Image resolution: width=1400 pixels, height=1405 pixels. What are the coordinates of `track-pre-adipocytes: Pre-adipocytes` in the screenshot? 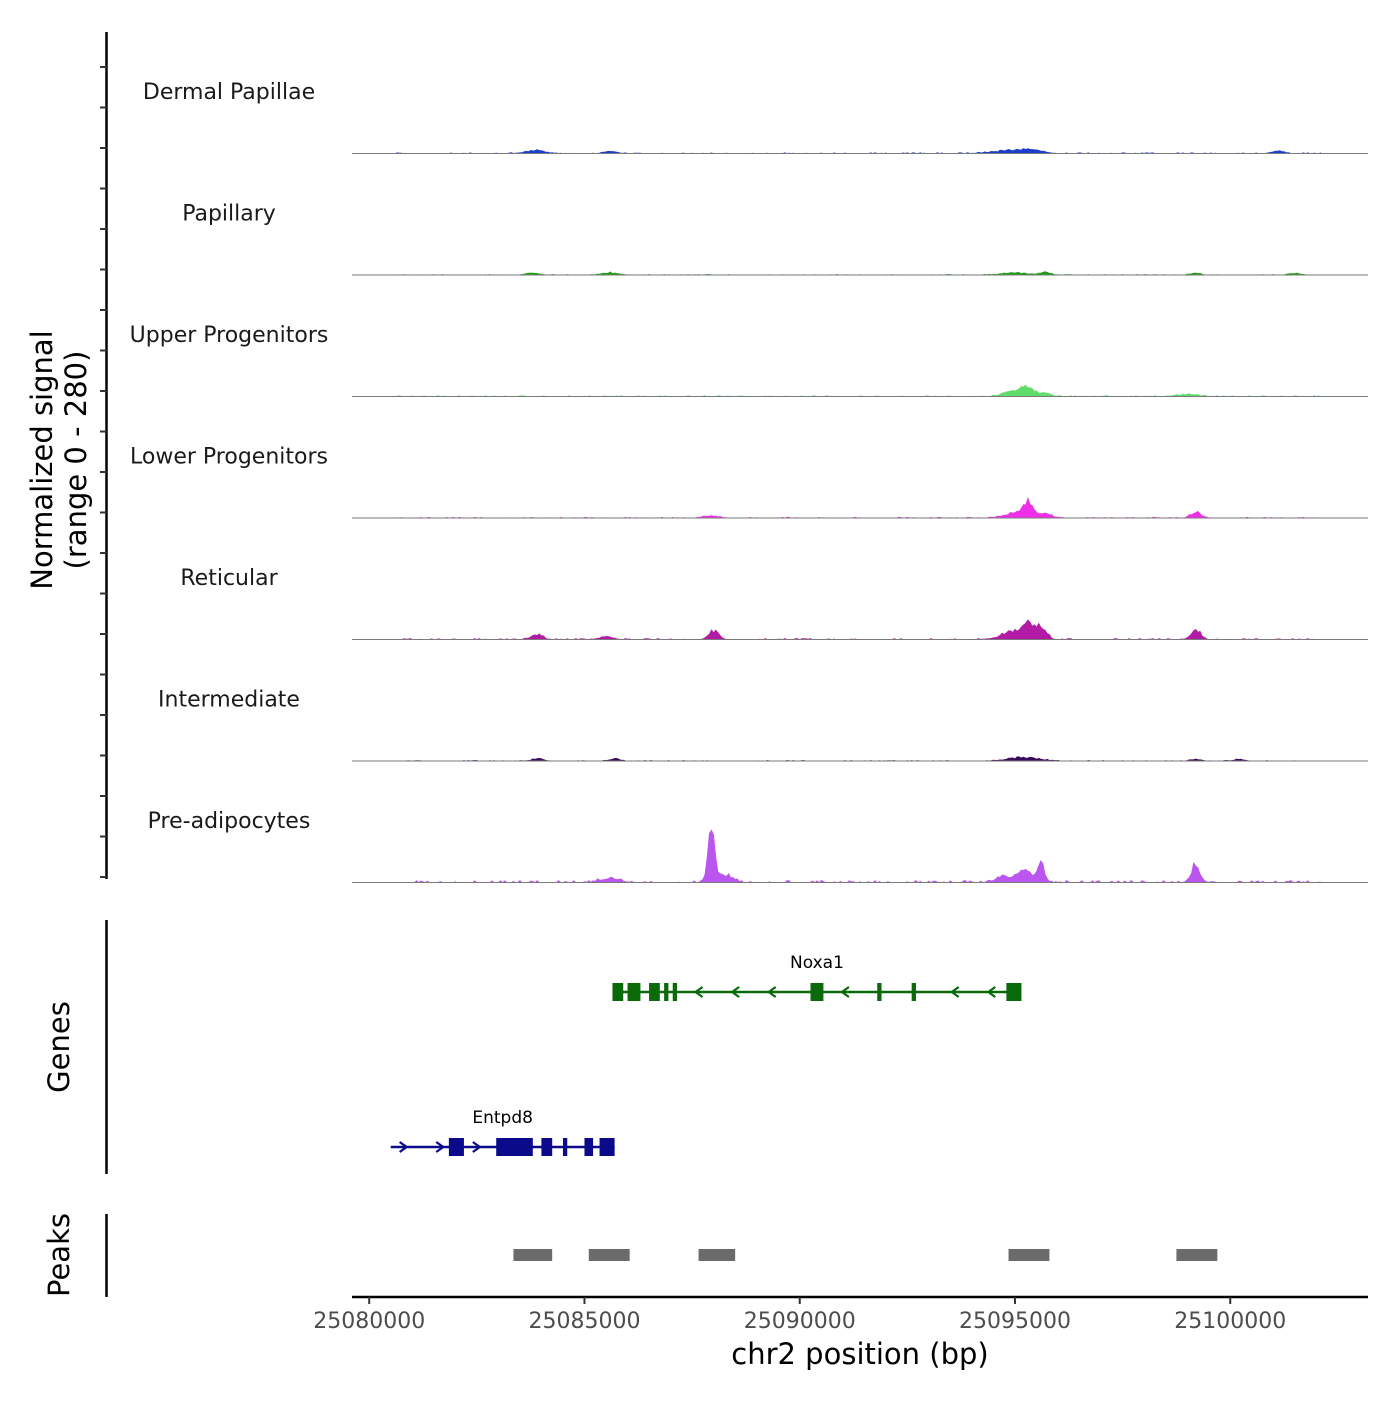 It's located at (758, 846).